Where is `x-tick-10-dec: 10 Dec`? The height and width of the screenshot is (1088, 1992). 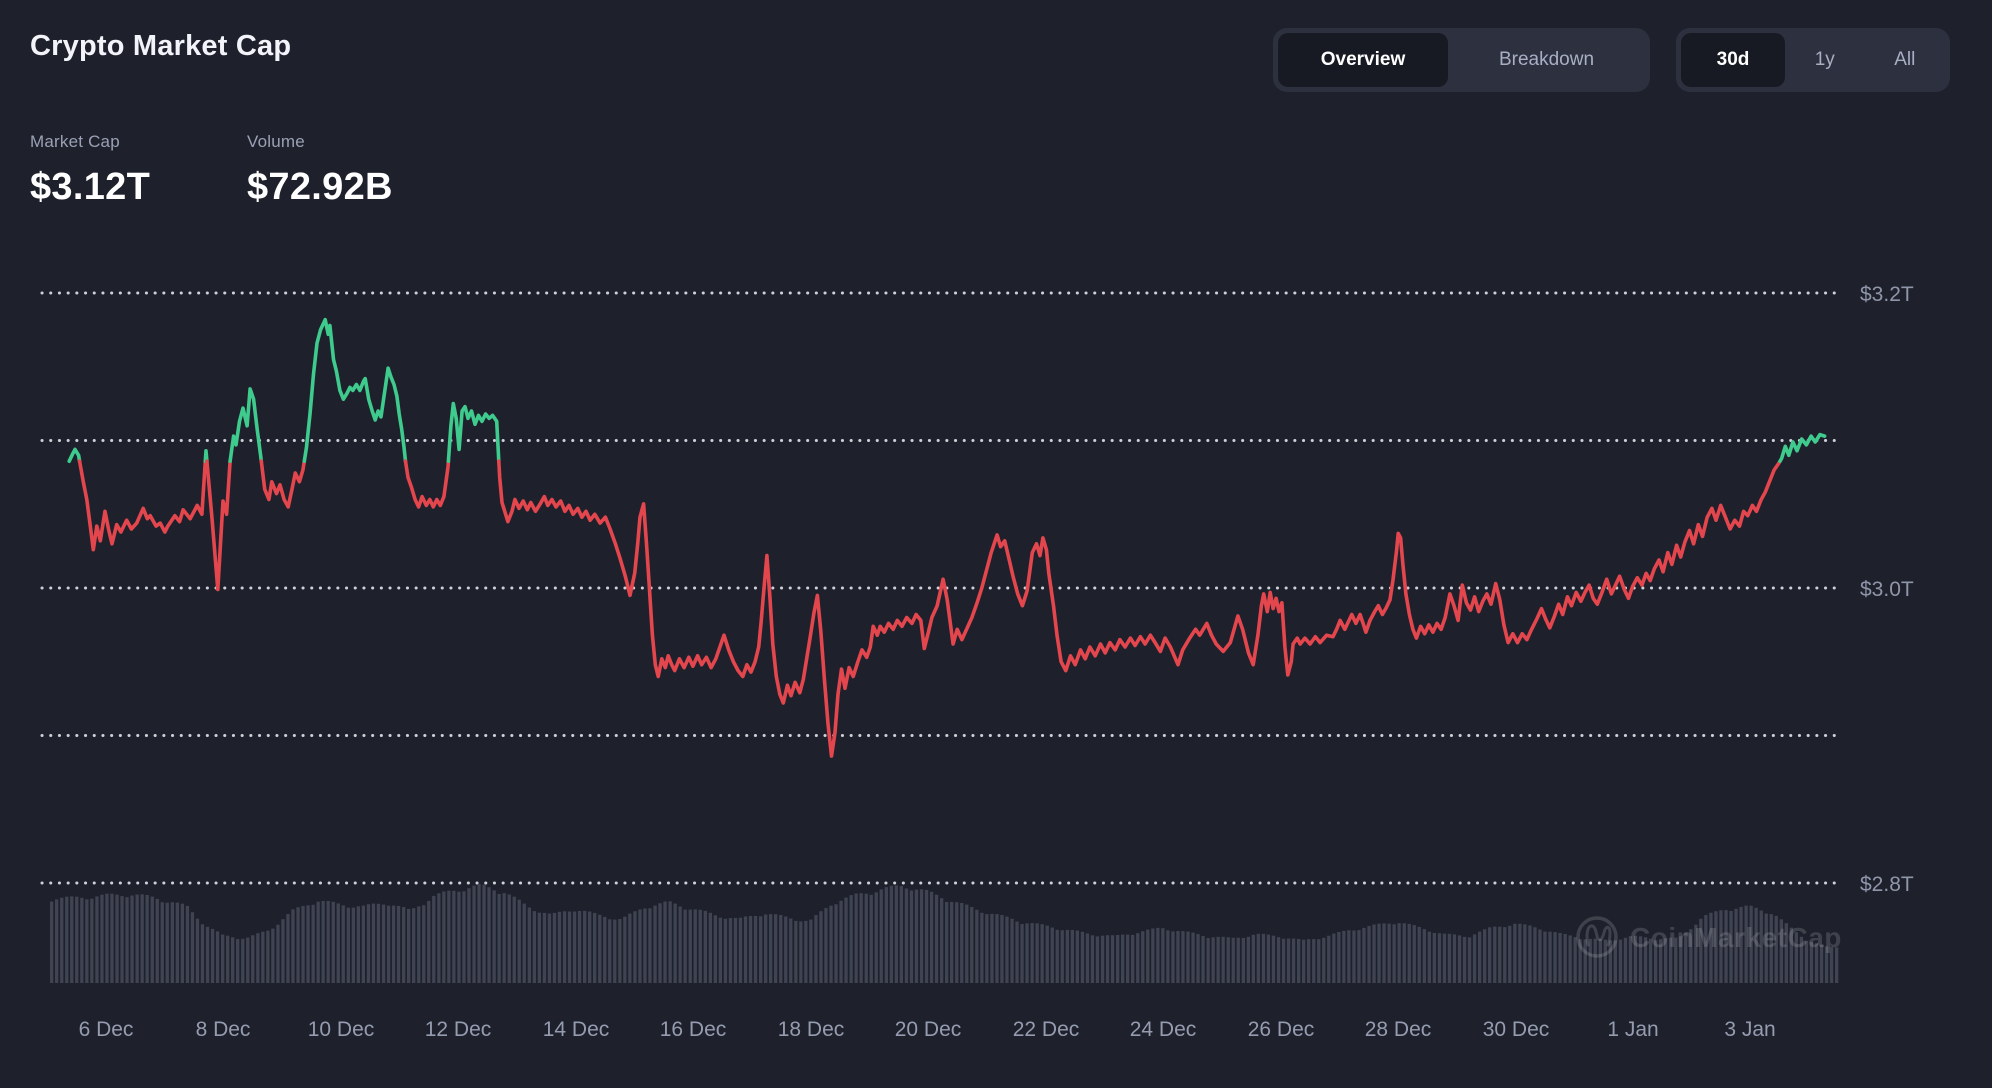
x-tick-10-dec: 10 Dec is located at coordinates (341, 1029).